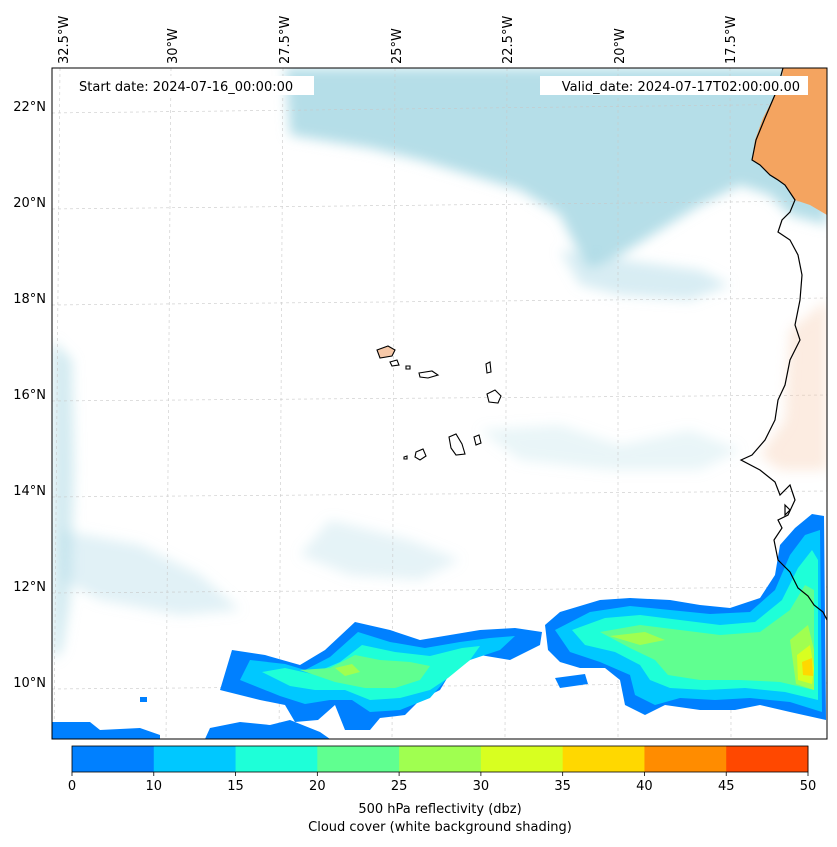  I want to click on latitude-labels: 22°N 20°N 18°N 16°N 14°N 12°N 10°N, so click(29, 395).